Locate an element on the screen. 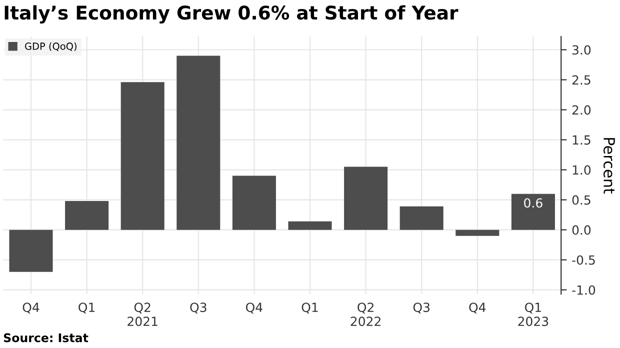  y-tick-label: 2.5 is located at coordinates (581, 80).